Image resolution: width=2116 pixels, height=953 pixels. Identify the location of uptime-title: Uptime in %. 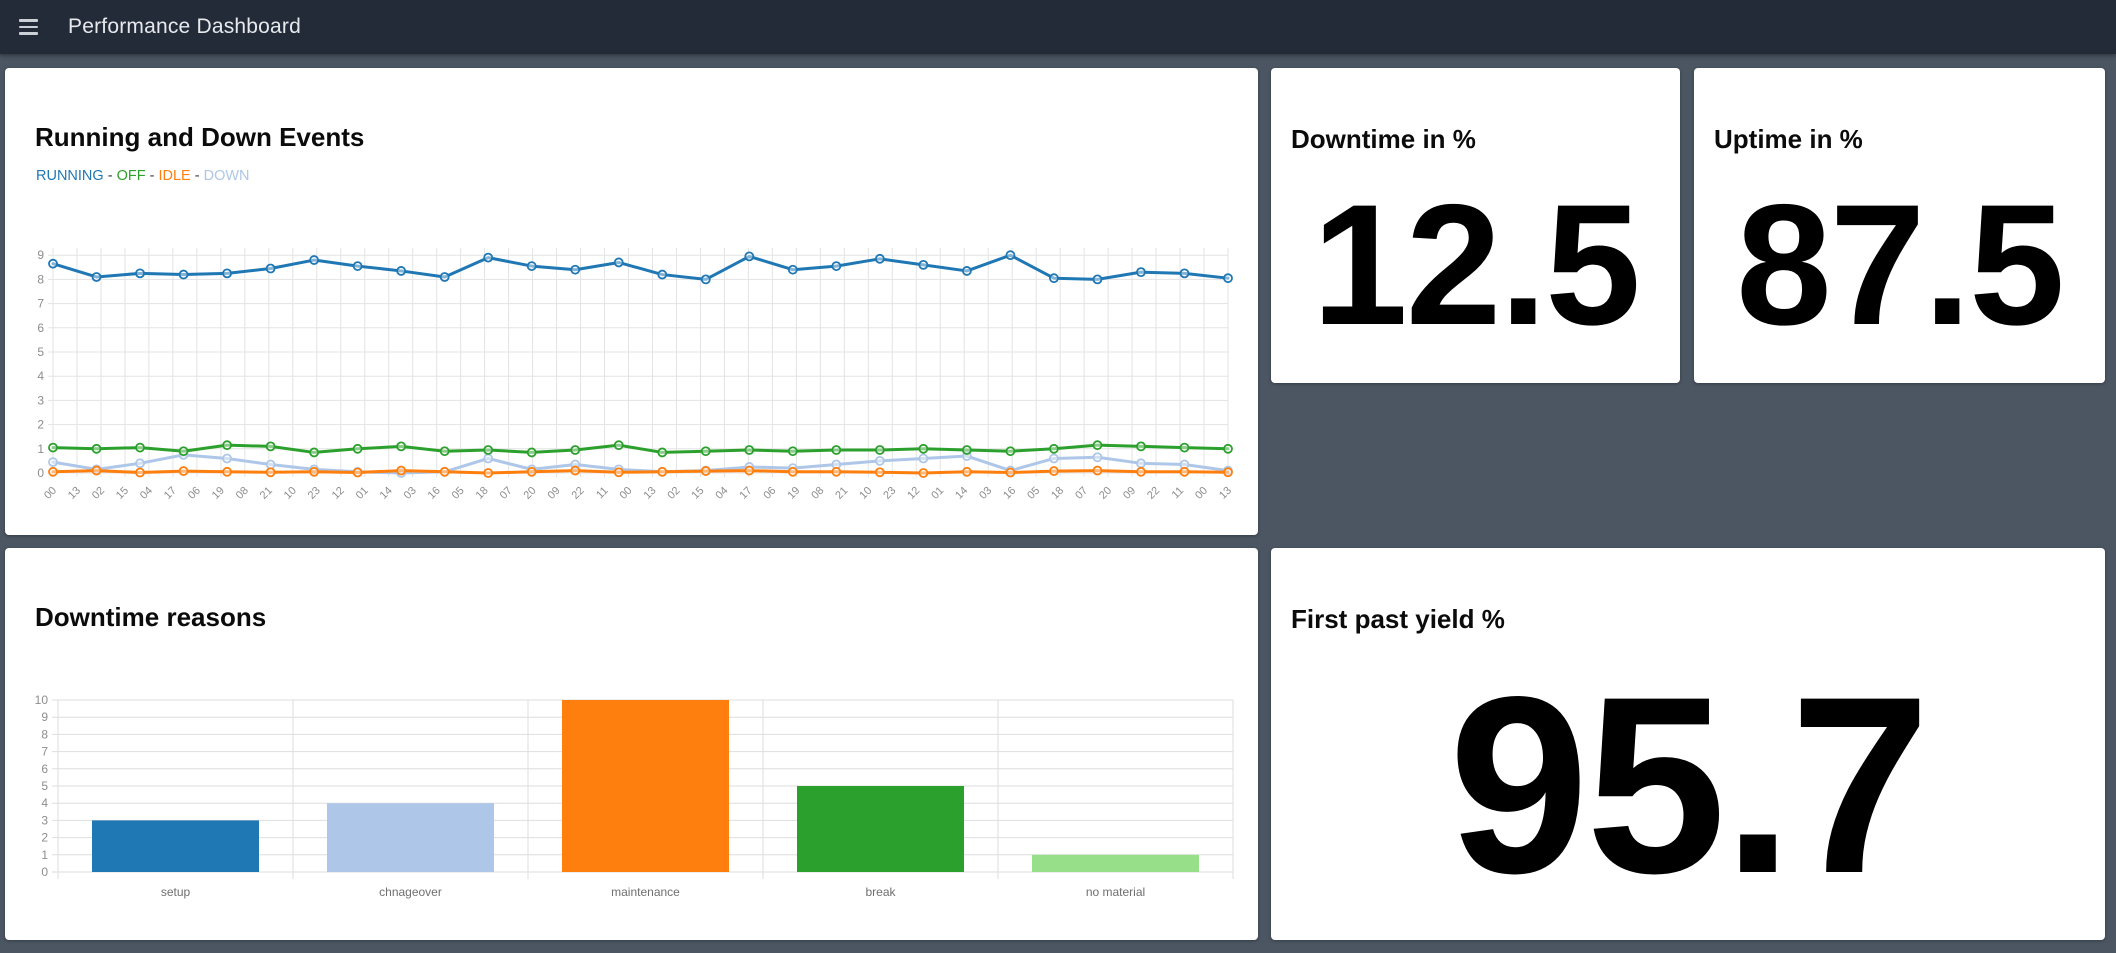
(1788, 139).